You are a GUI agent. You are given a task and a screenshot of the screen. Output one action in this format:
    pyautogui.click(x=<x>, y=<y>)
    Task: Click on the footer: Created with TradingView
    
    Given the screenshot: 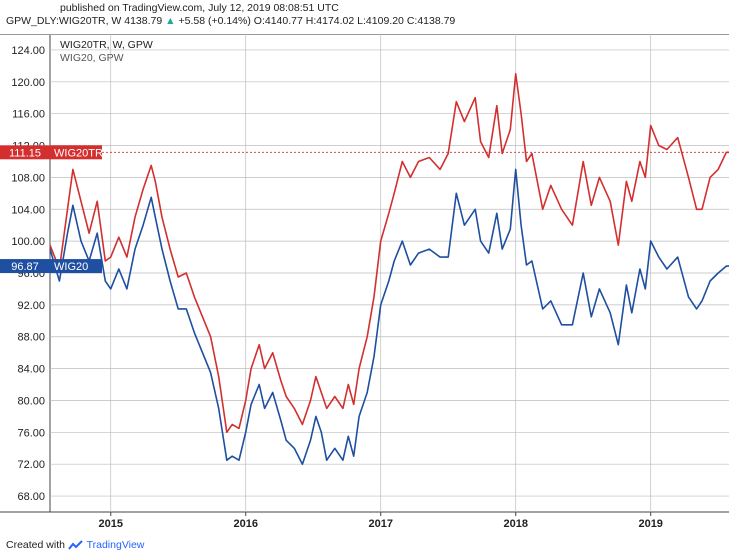 What is the action you would take?
    pyautogui.click(x=75, y=545)
    